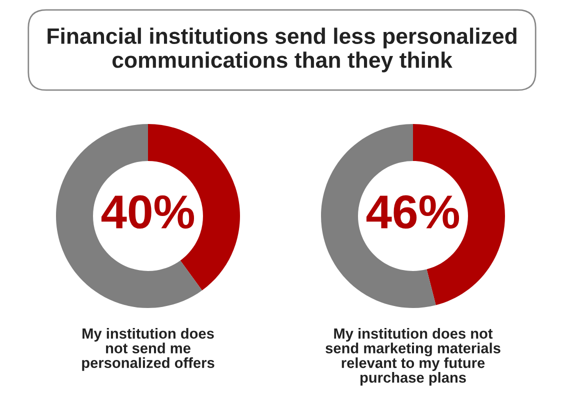 Image resolution: width=565 pixels, height=394 pixels. What do you see at coordinates (413, 357) in the screenshot?
I see `text: My institution does not send marketing materials relevant to my future purchase plans` at bounding box center [413, 357].